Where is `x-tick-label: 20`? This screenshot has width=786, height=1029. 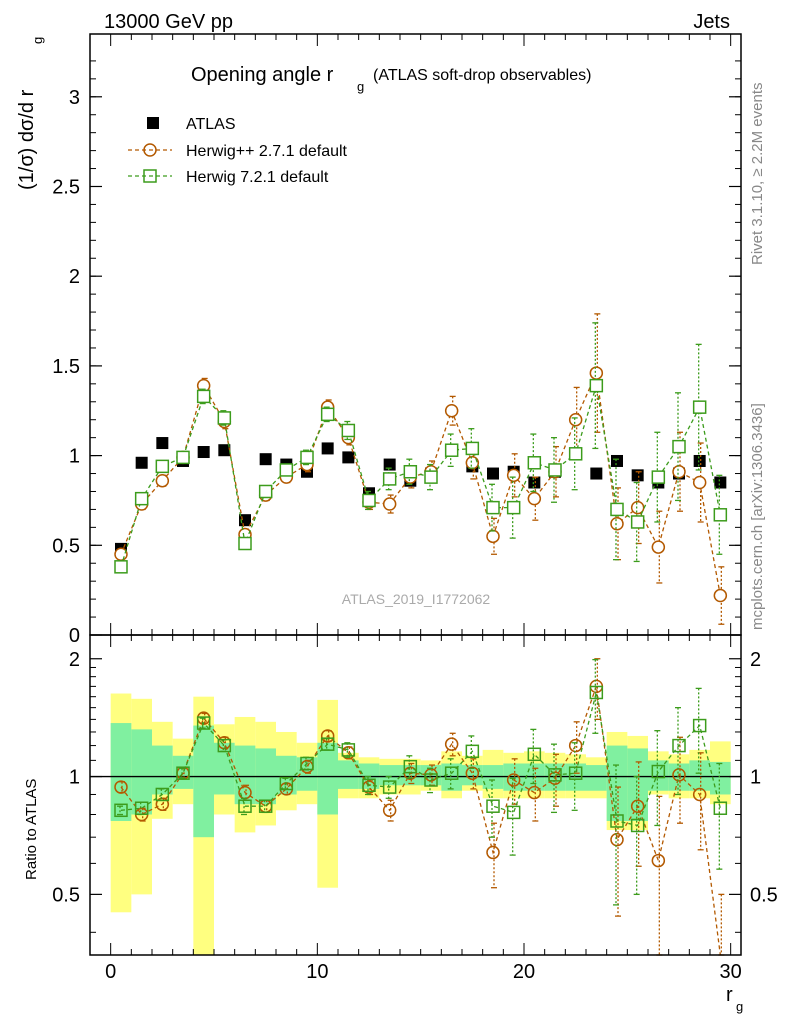 x-tick-label: 20 is located at coordinates (524, 972).